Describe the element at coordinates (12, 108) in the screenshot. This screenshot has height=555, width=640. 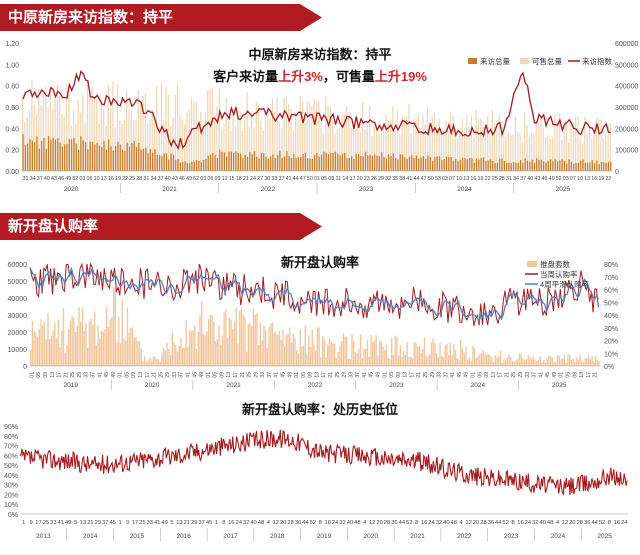
I see `y-left-tick-label: 0.60` at that location.